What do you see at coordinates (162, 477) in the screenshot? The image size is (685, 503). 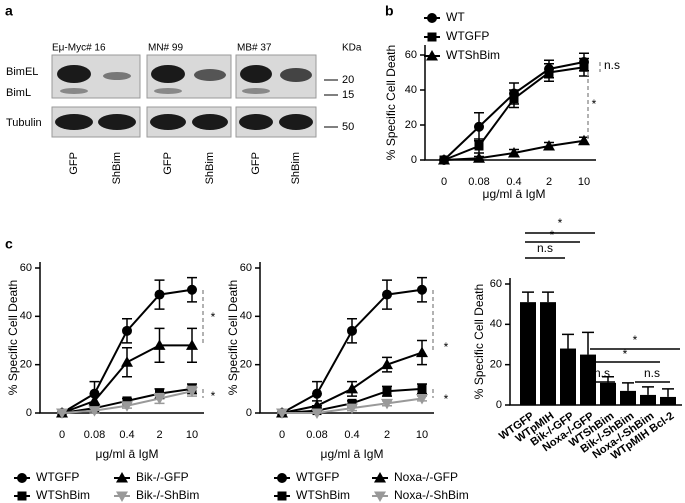 I see `legend-label: Bik-/-GFP` at bounding box center [162, 477].